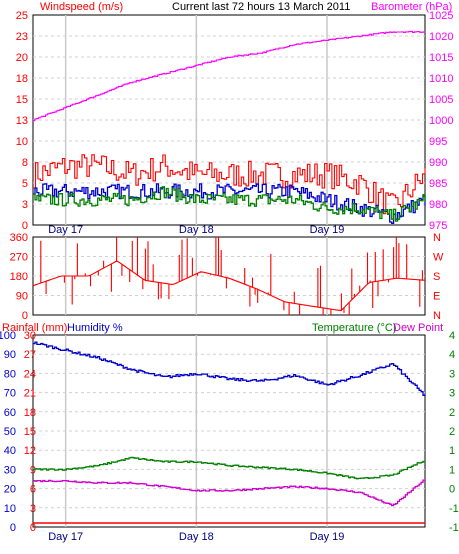 This screenshot has height=554, width=459. I want to click on windspeed-tick-label: 8, so click(25, 163).